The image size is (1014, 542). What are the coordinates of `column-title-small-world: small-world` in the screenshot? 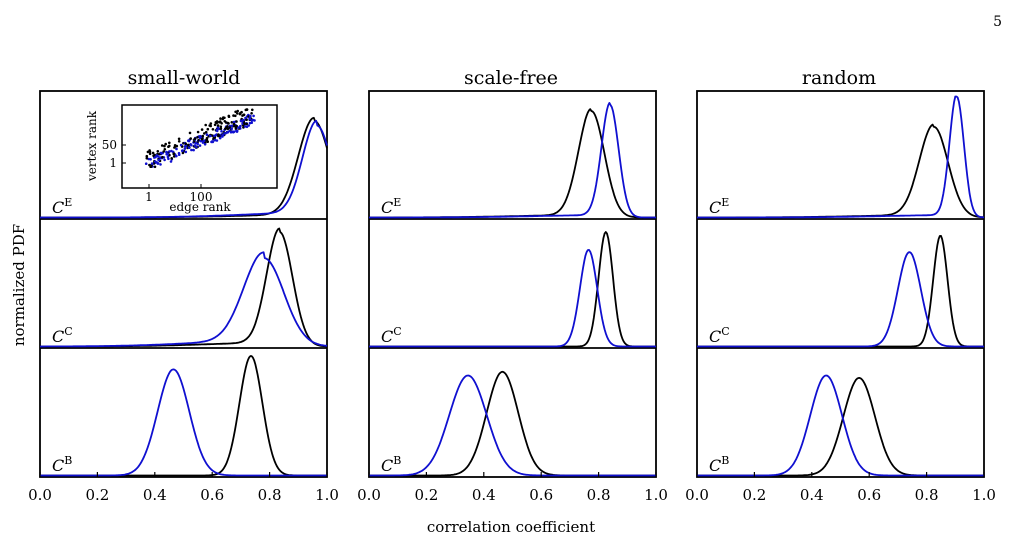 It's located at (184, 78).